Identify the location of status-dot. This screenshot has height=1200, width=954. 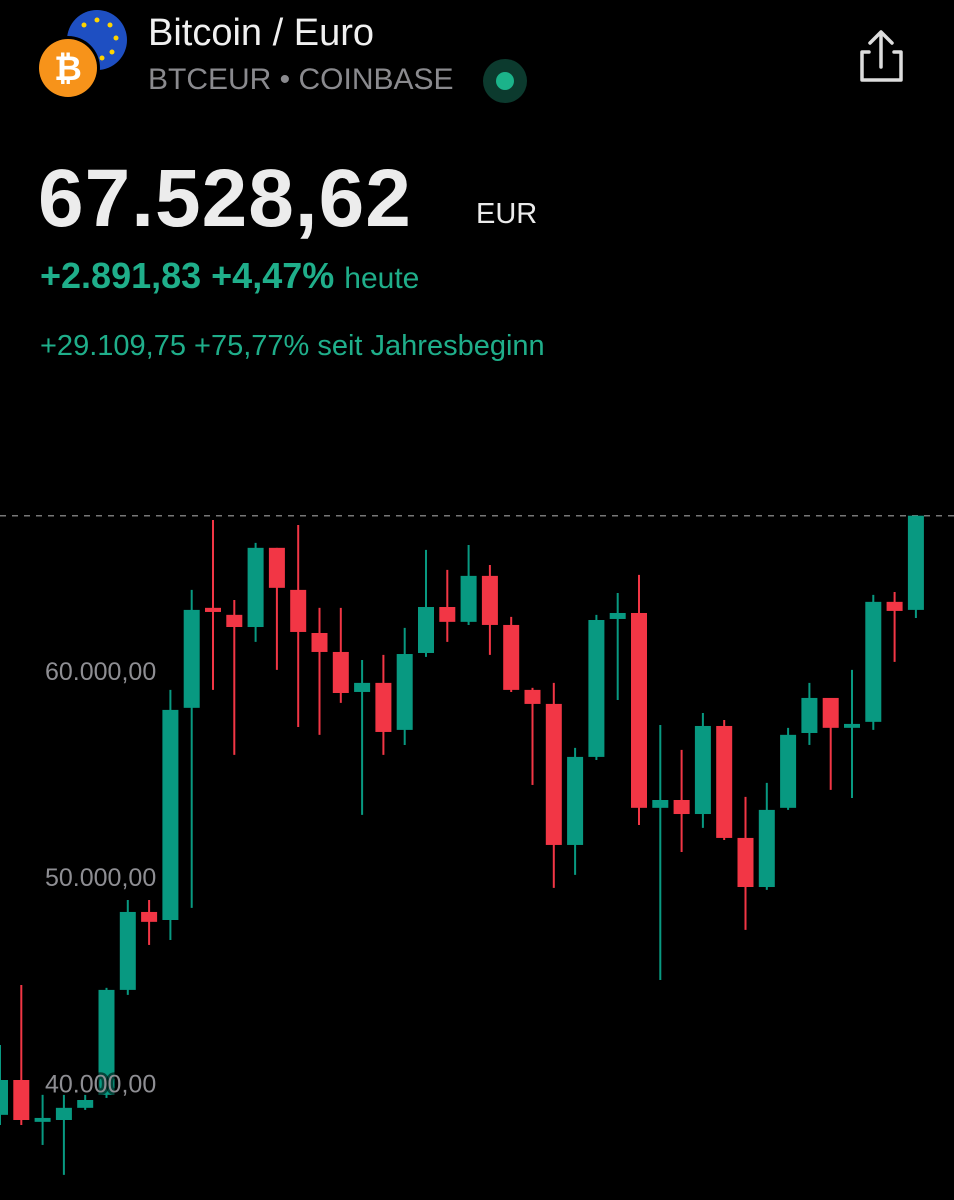
(505, 81).